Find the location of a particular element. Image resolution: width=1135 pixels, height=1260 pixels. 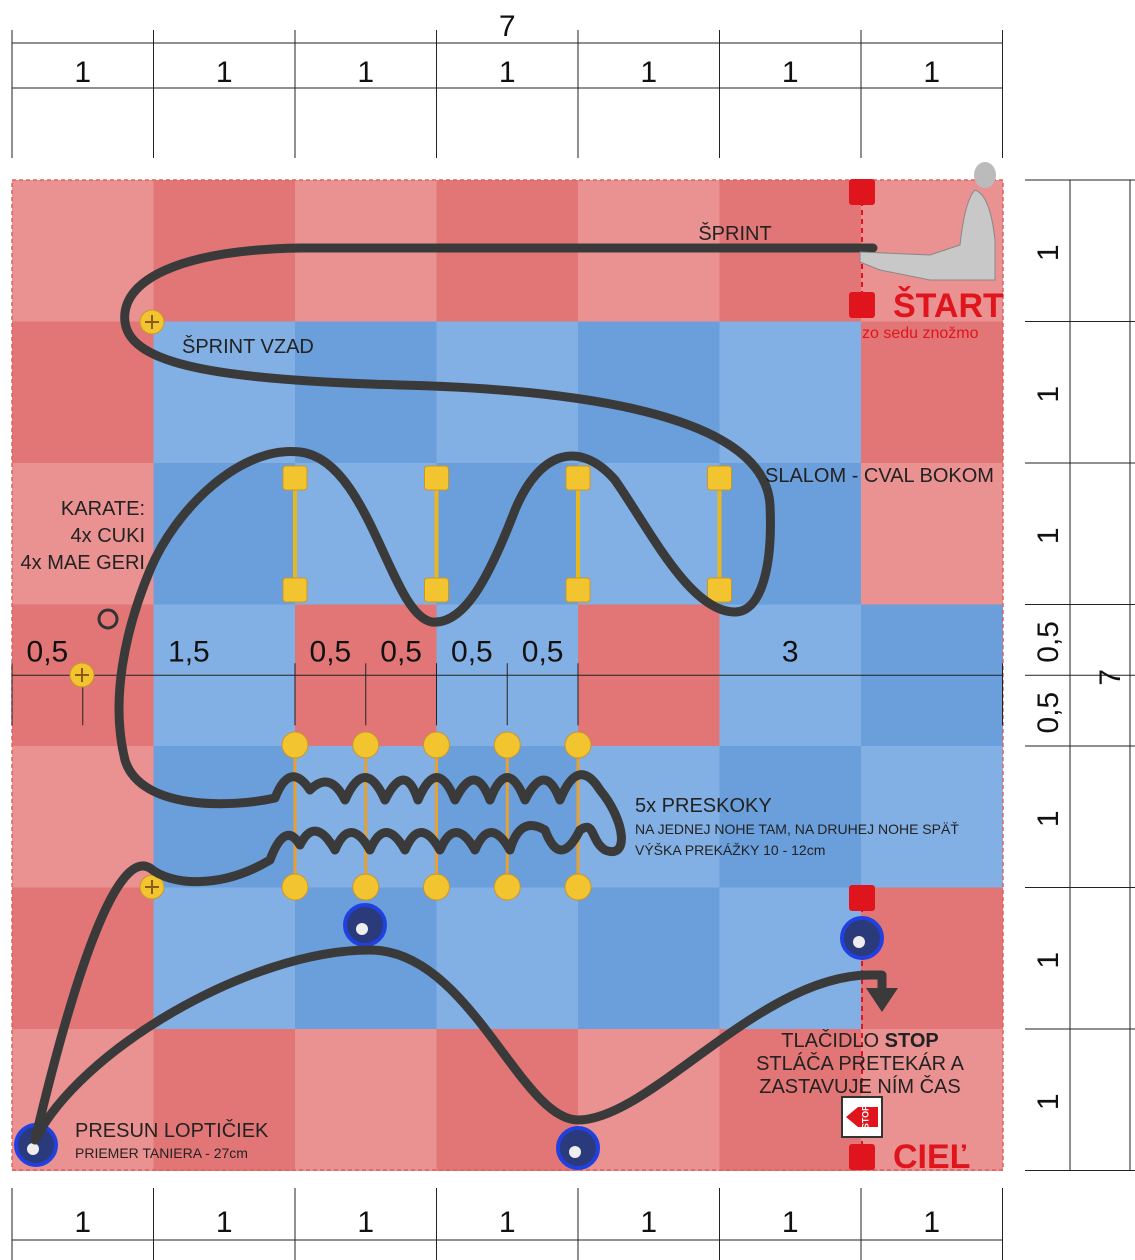

sprint-back-label: ŠPRINT VZAD is located at coordinates (248, 346).